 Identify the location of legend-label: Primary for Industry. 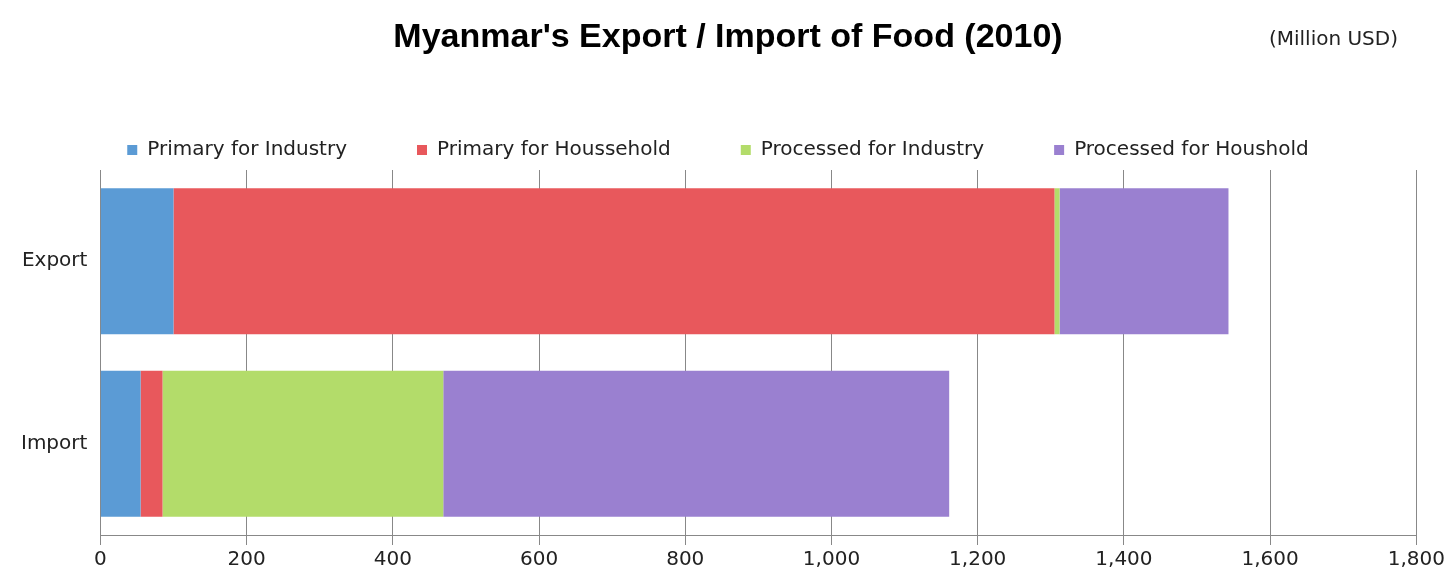
(247, 148).